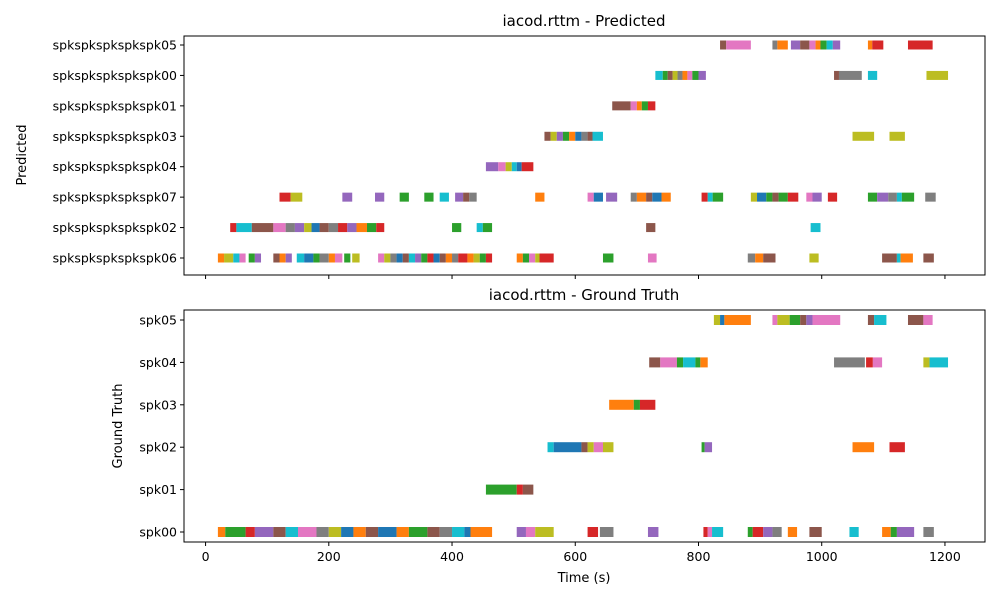  What do you see at coordinates (115, 45) in the screenshot?
I see `predicted-y-tick-label: spkspkspkspkspk05` at bounding box center [115, 45].